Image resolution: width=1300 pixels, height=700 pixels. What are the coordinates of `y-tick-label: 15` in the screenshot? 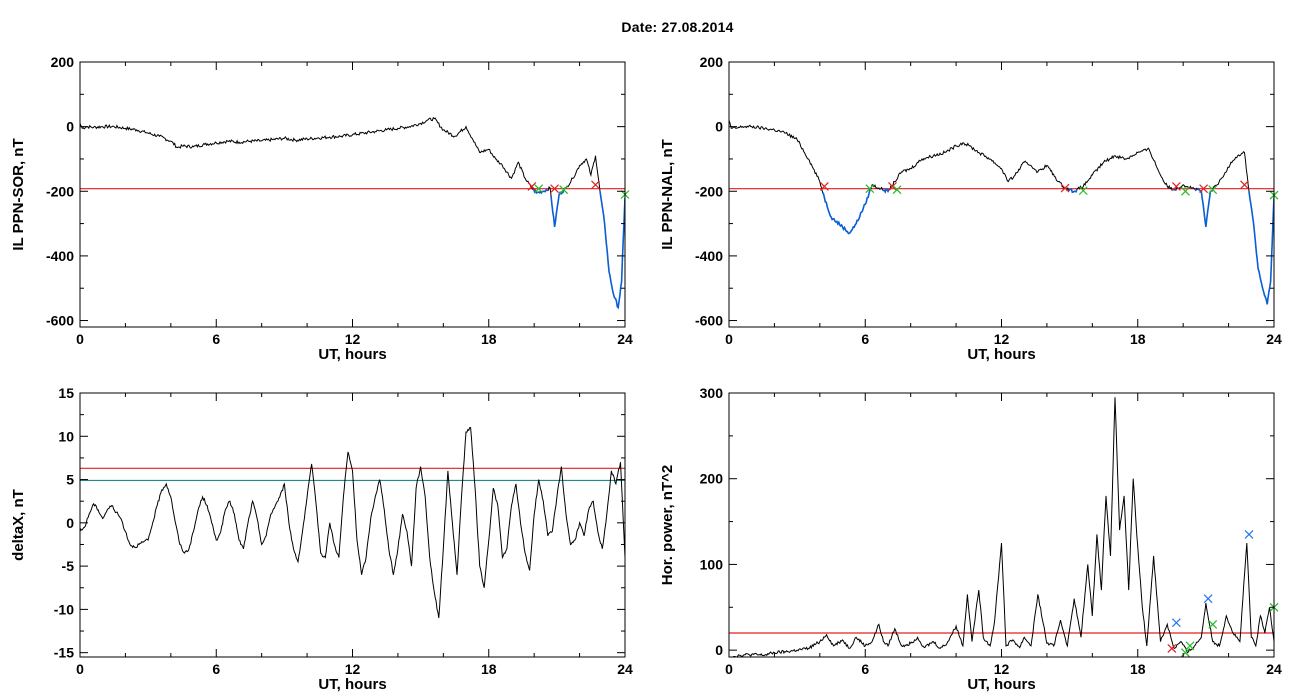 It's located at (66, 393).